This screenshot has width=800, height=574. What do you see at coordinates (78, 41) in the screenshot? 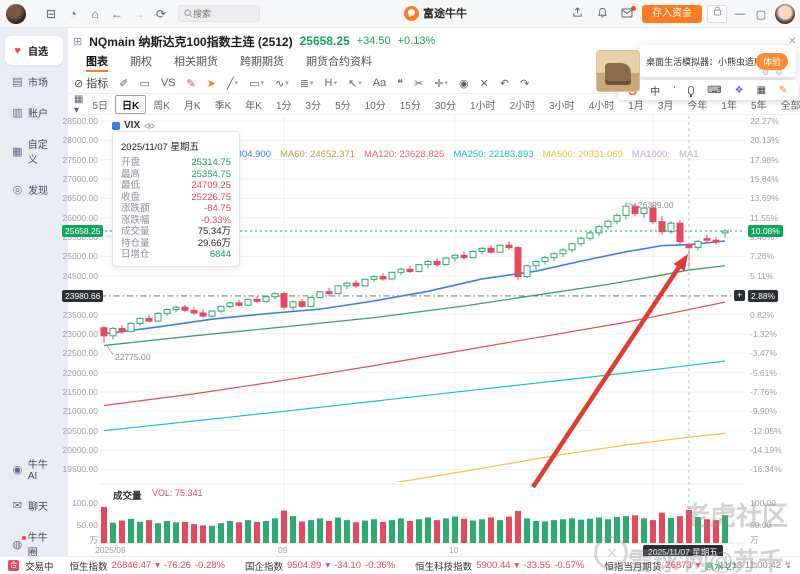
I see `window-layout-icon: ⊞` at bounding box center [78, 41].